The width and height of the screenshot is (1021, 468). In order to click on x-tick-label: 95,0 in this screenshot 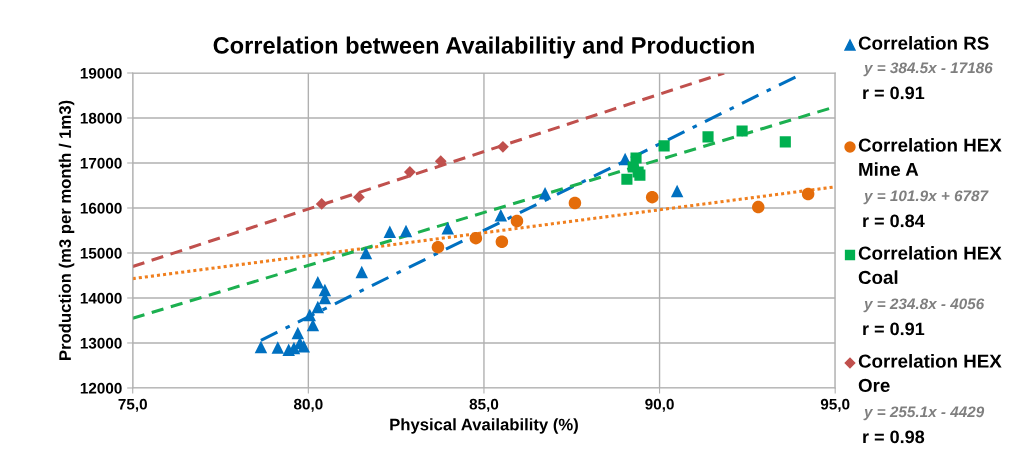, I will do `click(835, 405)`.